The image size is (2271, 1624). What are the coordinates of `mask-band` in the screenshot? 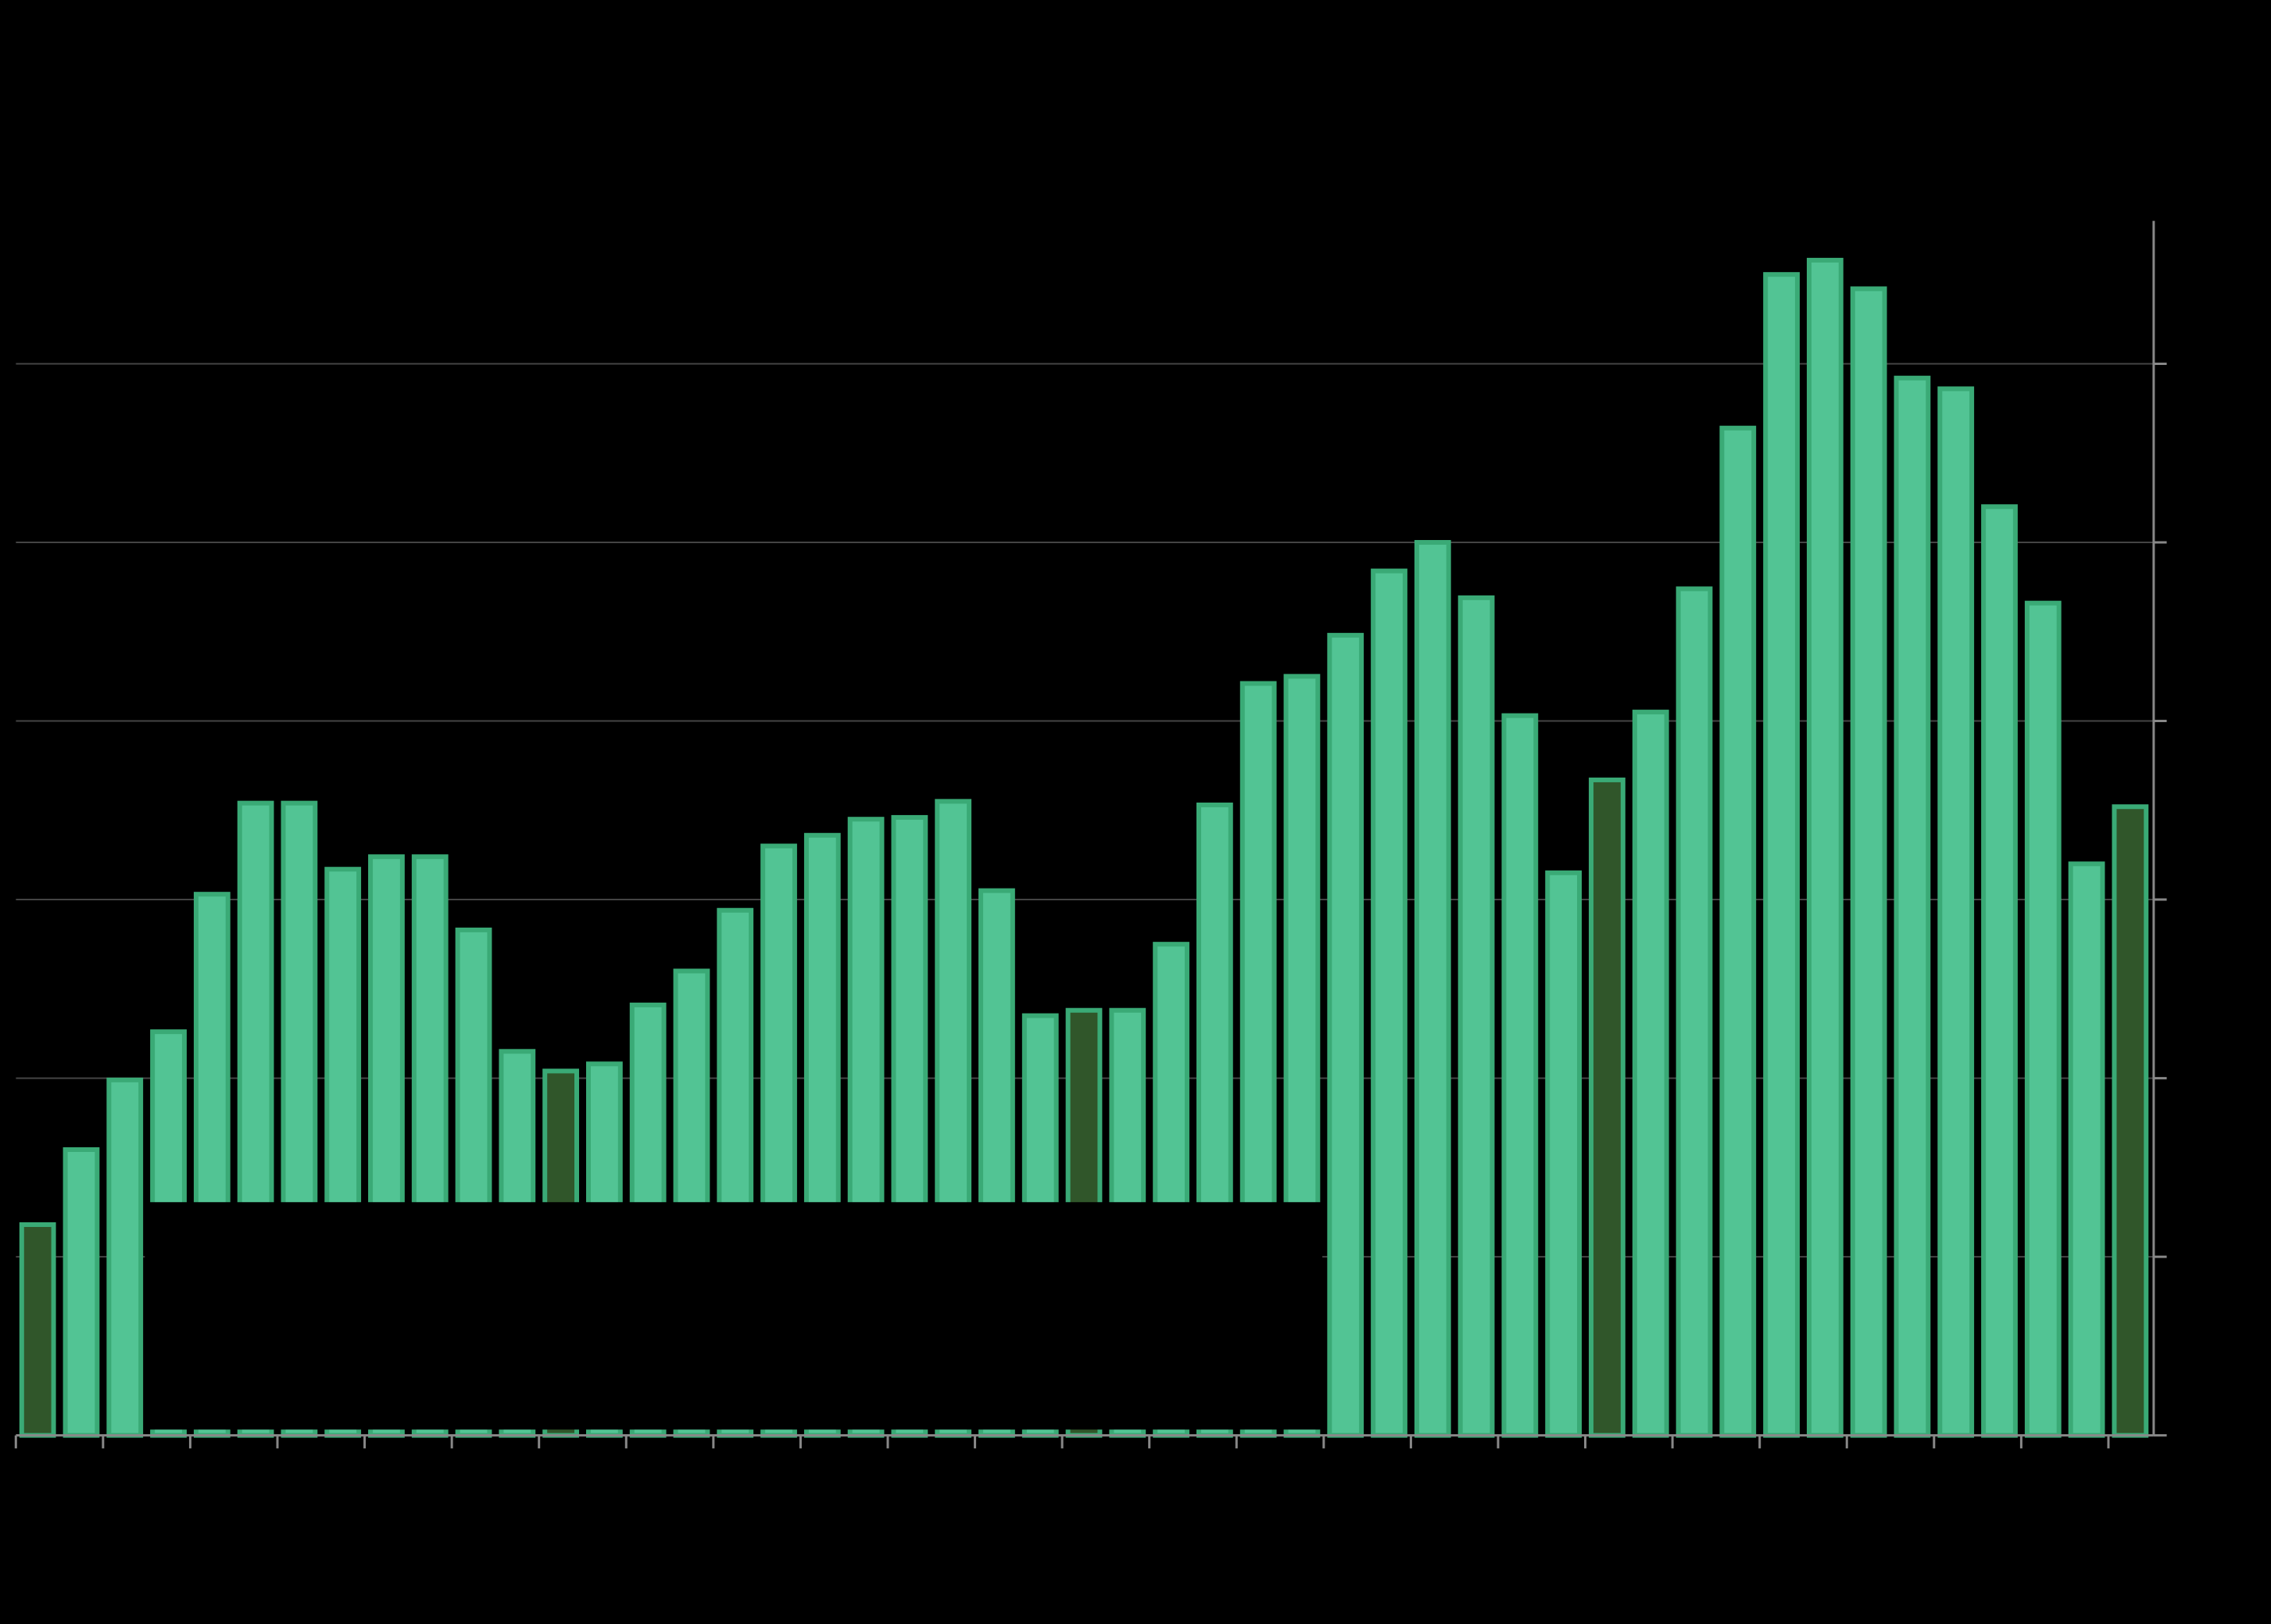 It's located at (734, 1316).